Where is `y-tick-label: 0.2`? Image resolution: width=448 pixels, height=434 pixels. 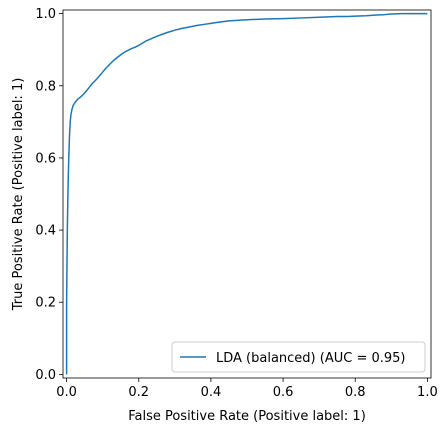
y-tick-label: 0.2 is located at coordinates (45, 303).